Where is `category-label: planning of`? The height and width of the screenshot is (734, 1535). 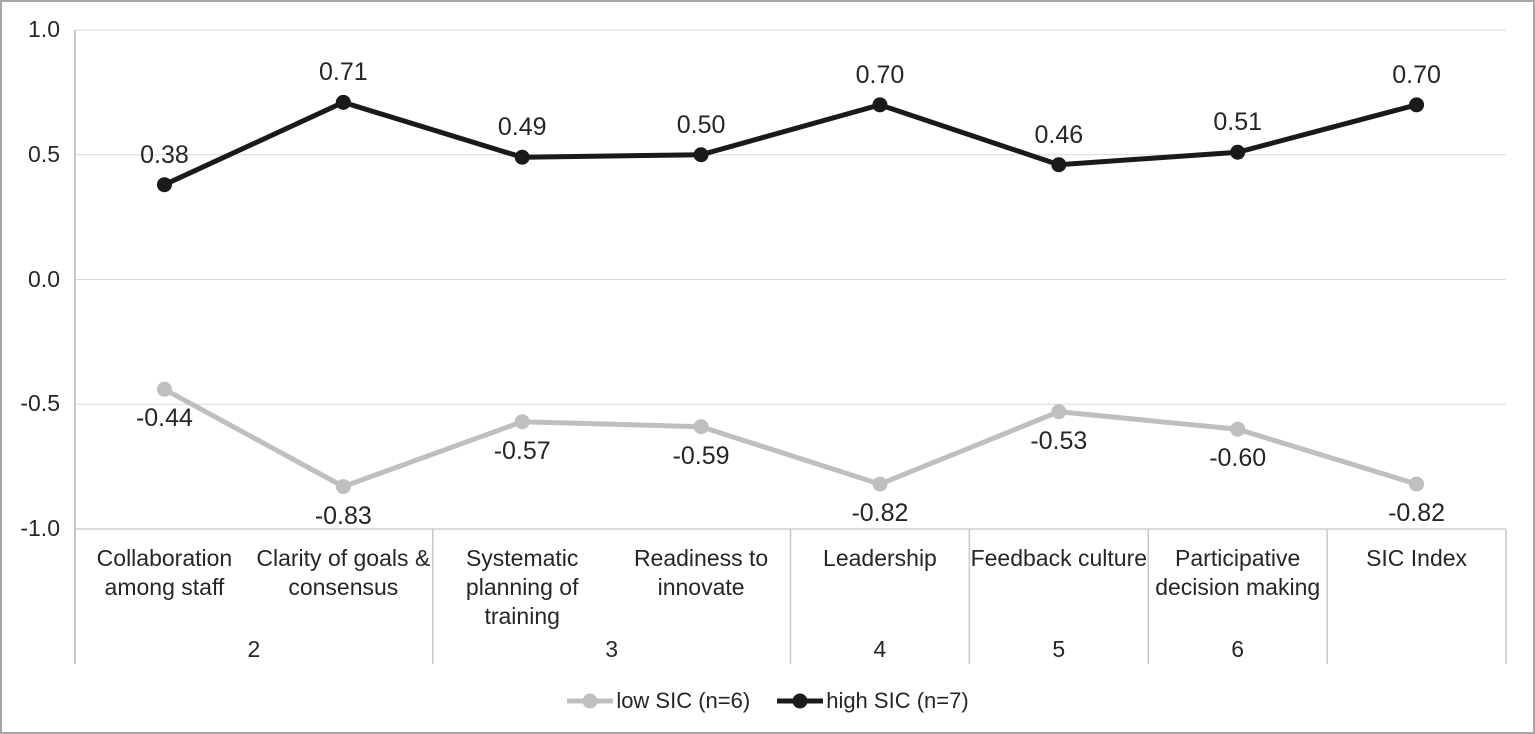 category-label: planning of is located at coordinates (522, 587).